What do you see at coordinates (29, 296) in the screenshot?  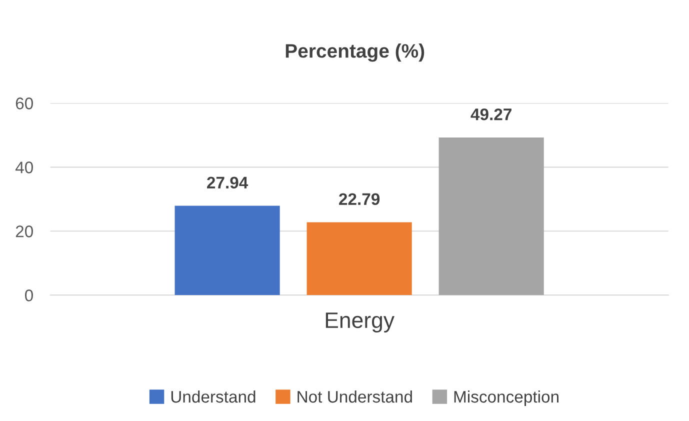 I see `y-tick-label: 0` at bounding box center [29, 296].